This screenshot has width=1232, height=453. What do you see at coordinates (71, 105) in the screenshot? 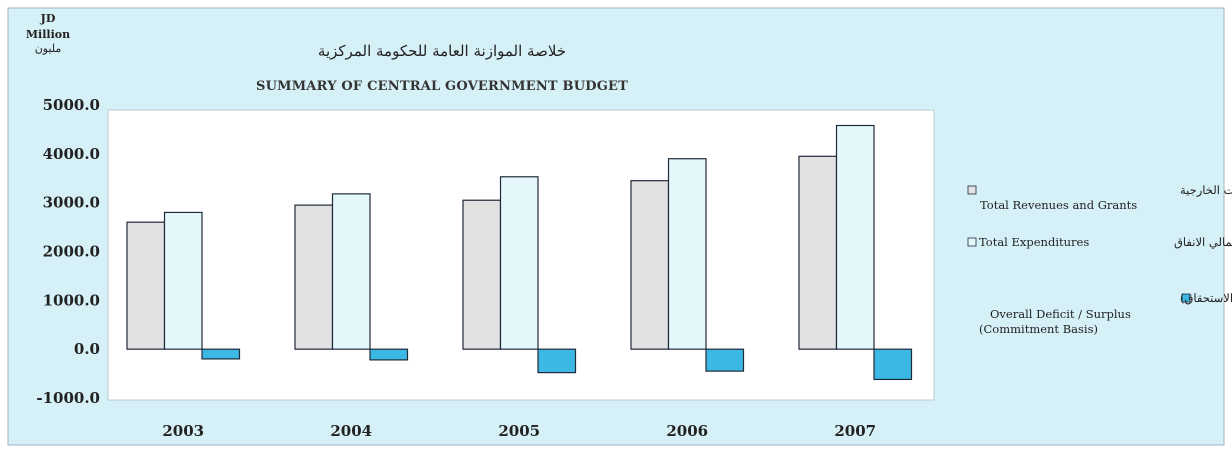
I see `y-tick-label: 5000.0` at bounding box center [71, 105].